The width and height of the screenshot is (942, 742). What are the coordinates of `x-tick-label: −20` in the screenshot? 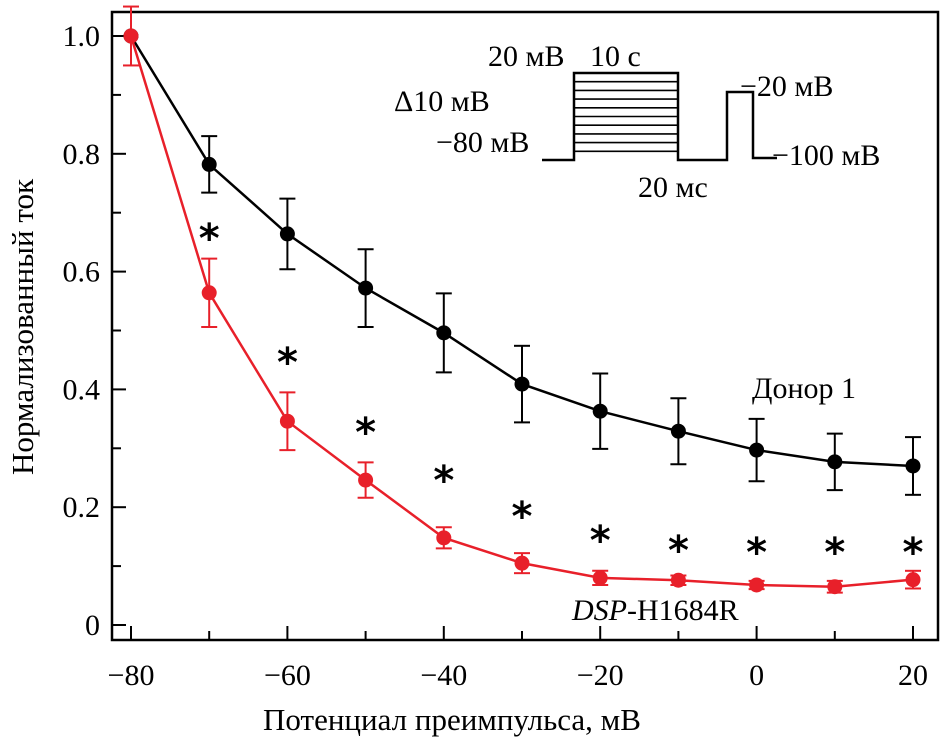 It's located at (600, 675).